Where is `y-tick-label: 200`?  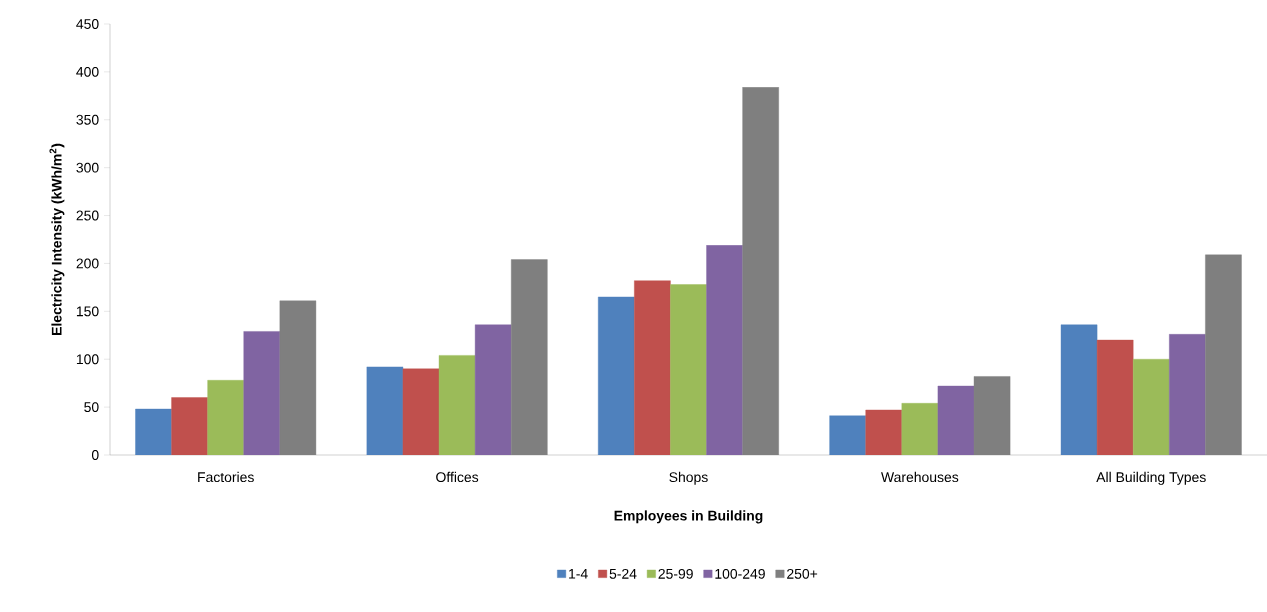
y-tick-label: 200 is located at coordinates (87, 263).